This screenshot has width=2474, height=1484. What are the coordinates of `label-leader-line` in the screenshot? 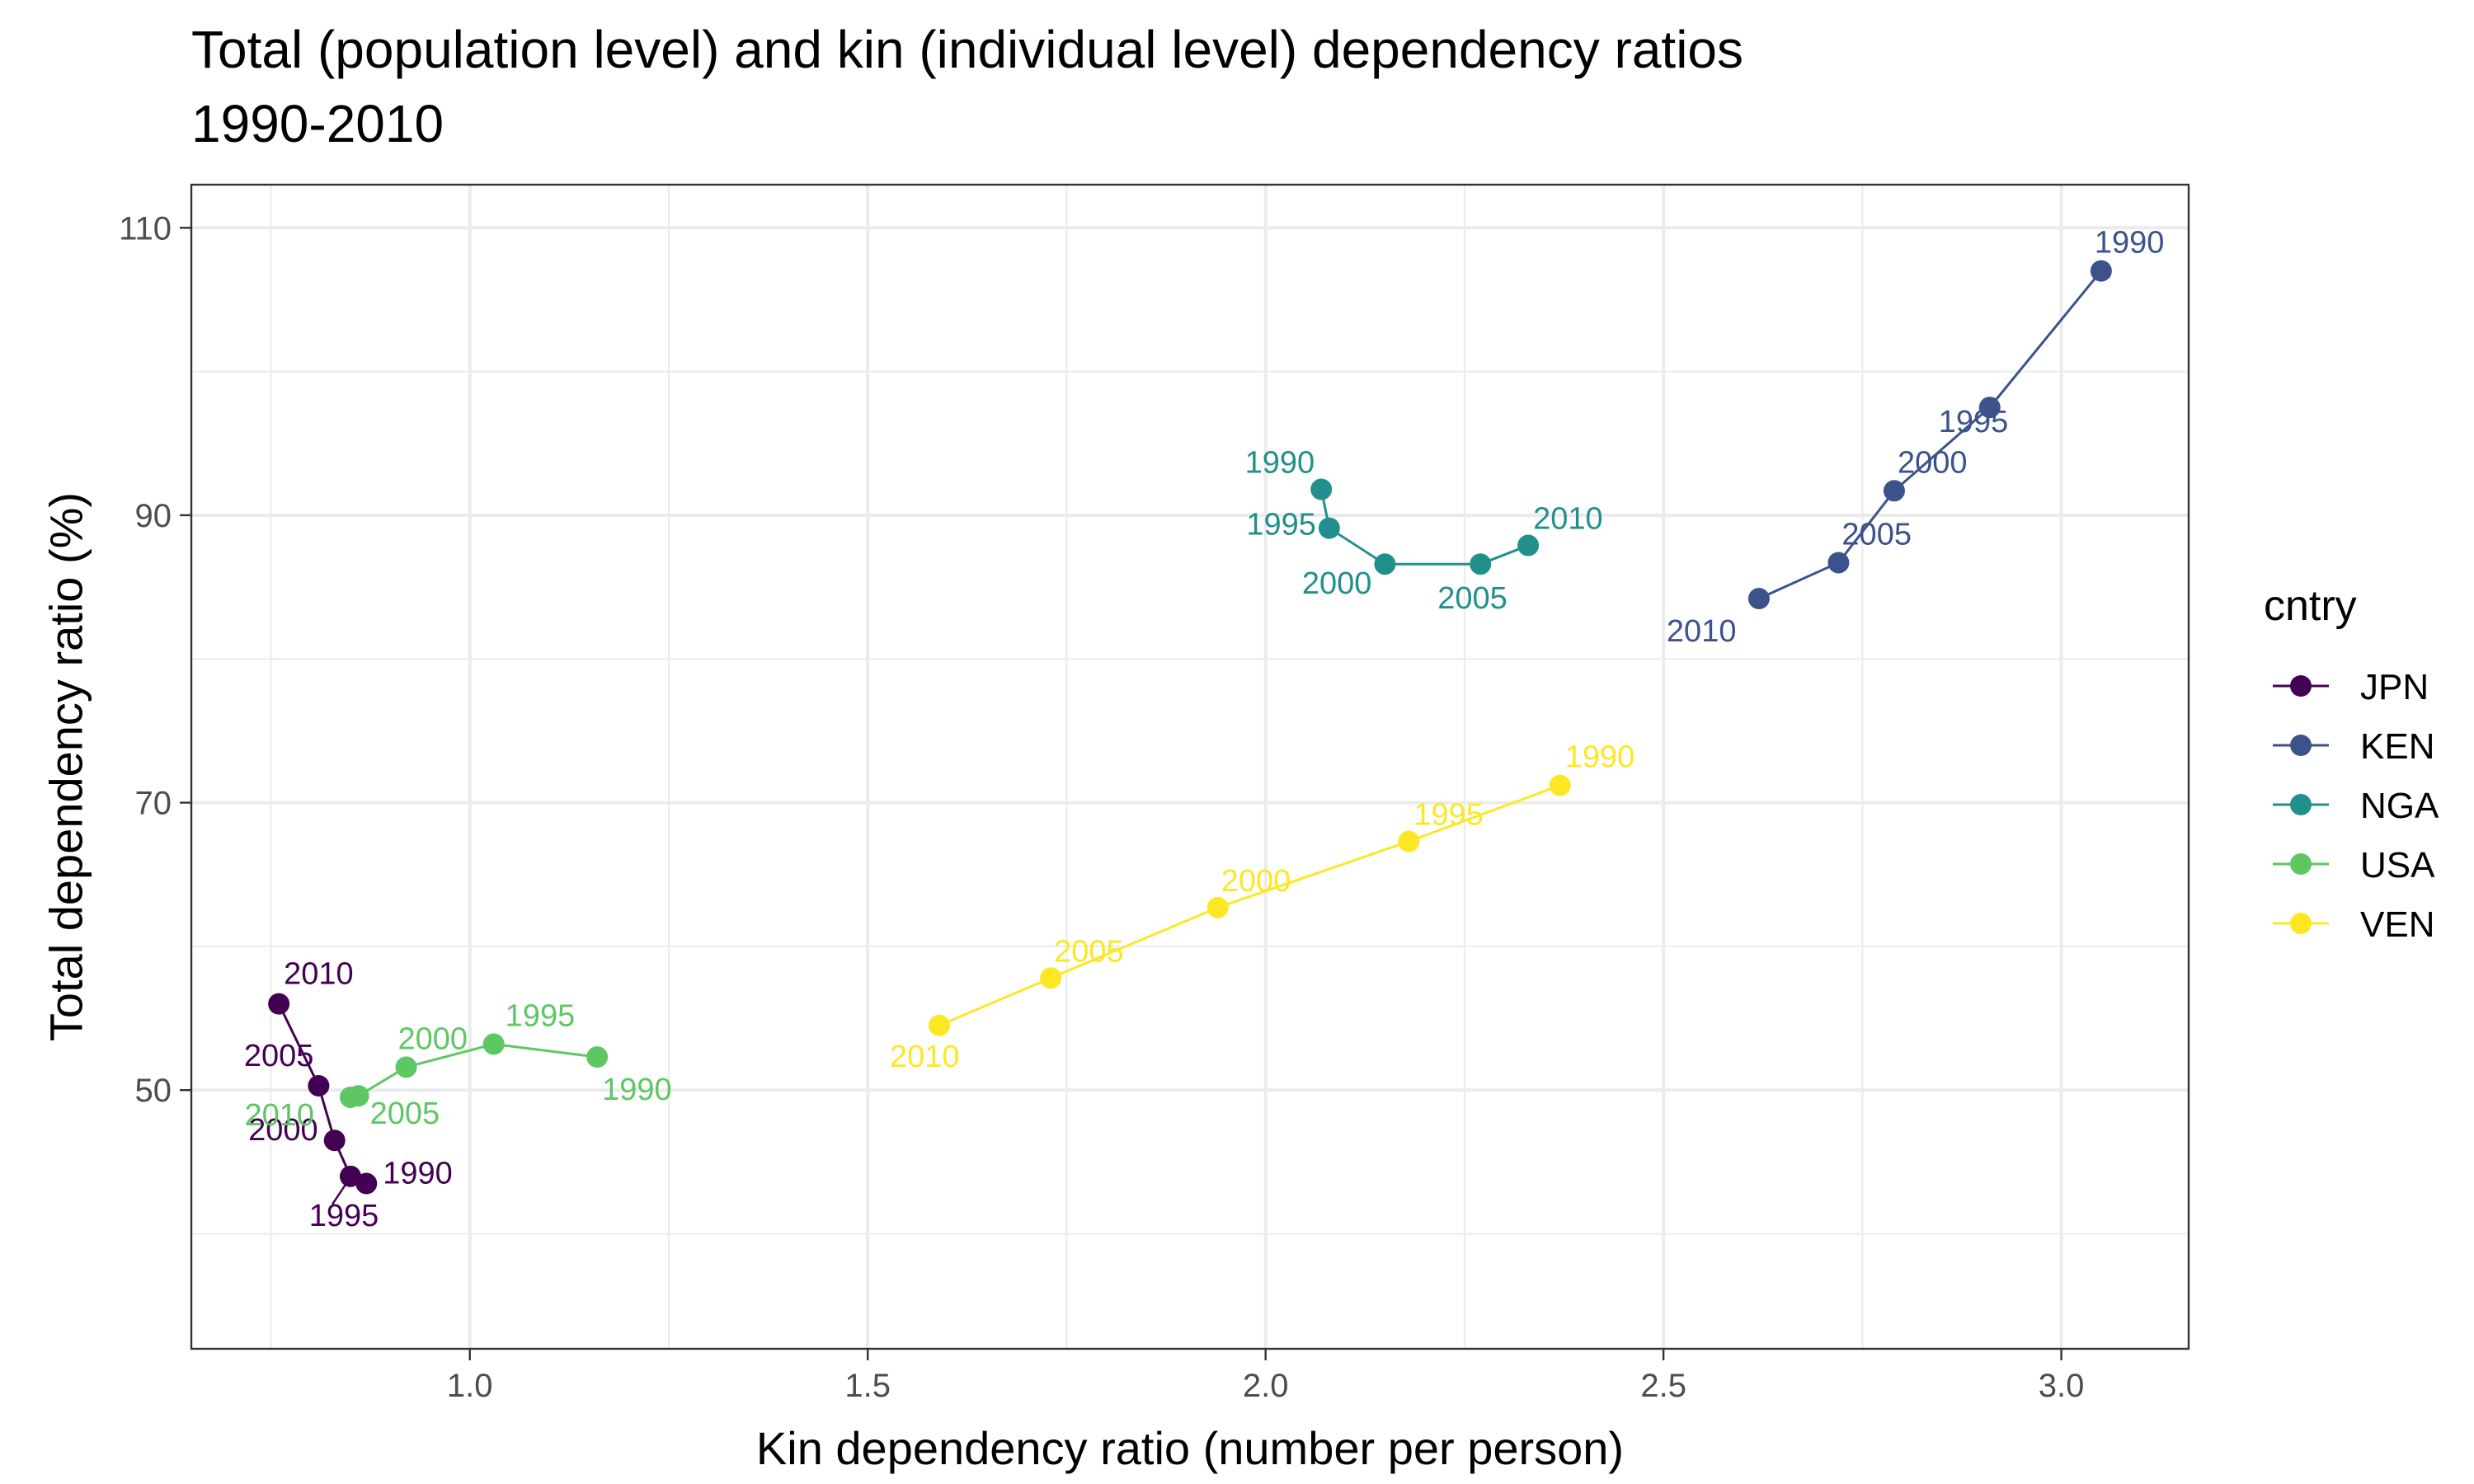 It's located at (339, 1194).